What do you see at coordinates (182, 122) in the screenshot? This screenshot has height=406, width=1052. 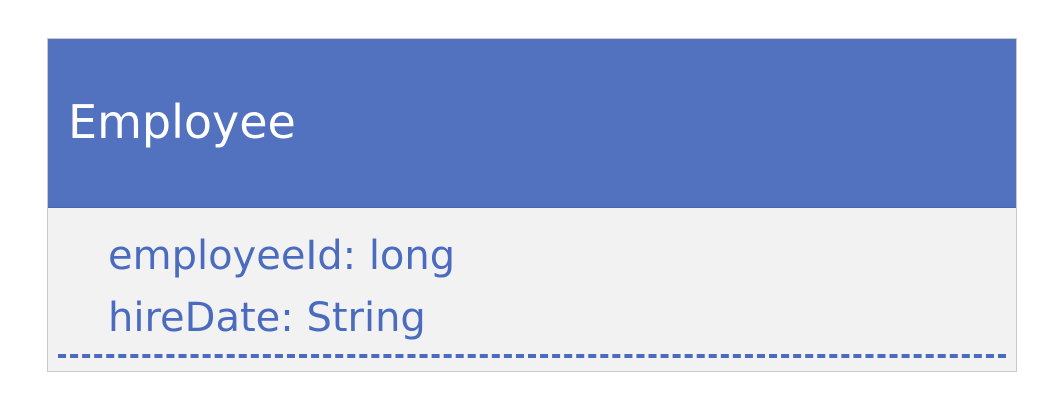 I see `class-name: Employee` at bounding box center [182, 122].